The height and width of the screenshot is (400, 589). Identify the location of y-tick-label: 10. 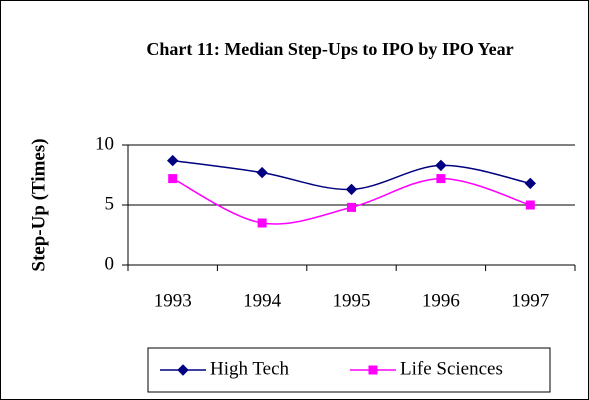
(104, 143).